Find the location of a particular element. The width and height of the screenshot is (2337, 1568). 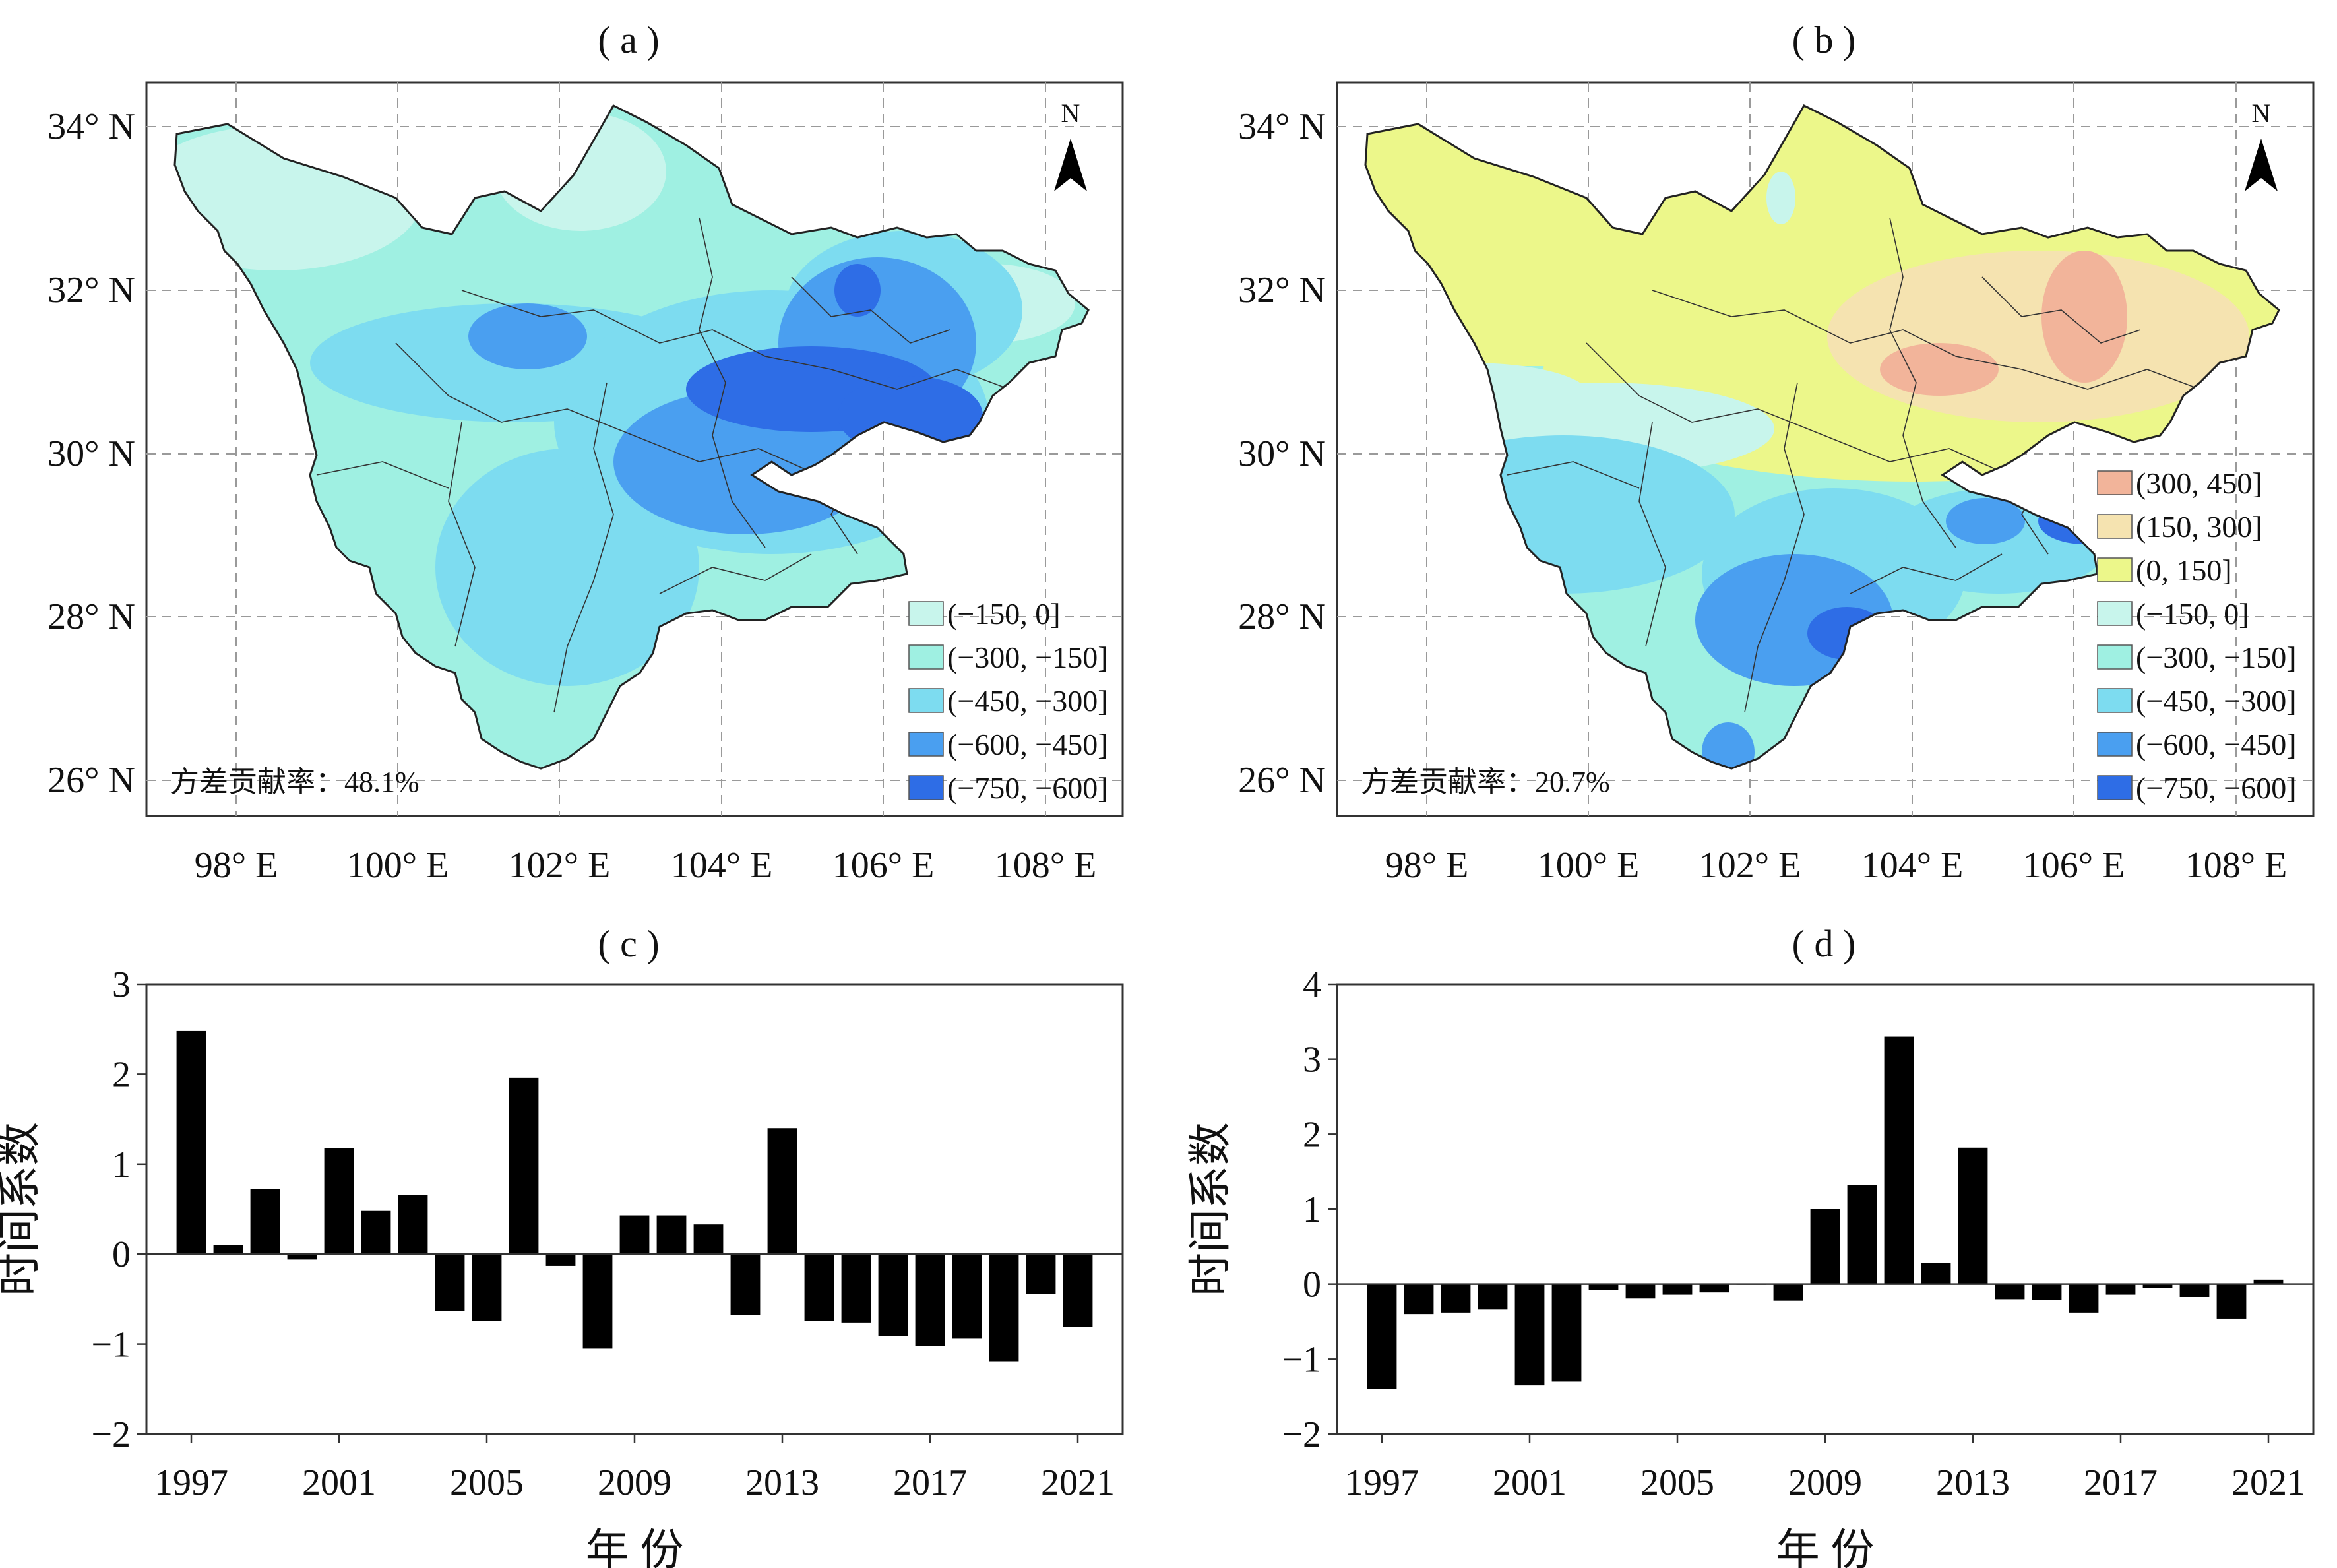

variance-text-b: 方差贡献率：20.7% is located at coordinates (1485, 782).